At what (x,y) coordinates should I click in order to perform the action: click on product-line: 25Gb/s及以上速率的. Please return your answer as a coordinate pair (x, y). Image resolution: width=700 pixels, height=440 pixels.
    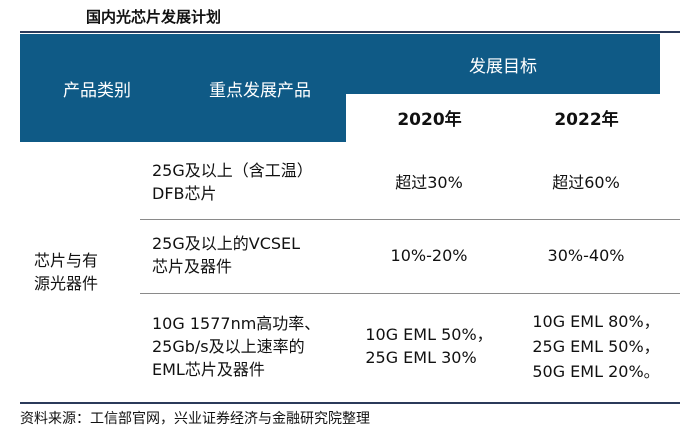
    Looking at the image, I should click on (228, 346).